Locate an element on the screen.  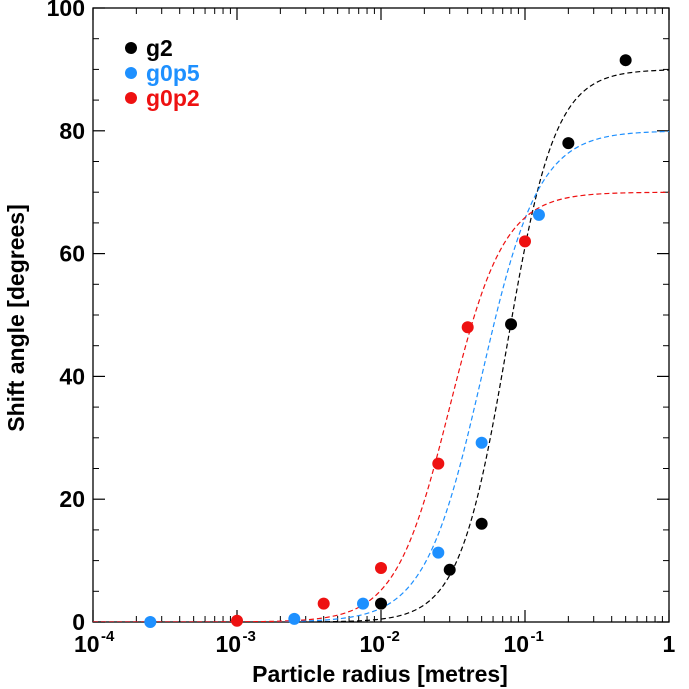
y-tick-label: 40 is located at coordinates (72, 376).